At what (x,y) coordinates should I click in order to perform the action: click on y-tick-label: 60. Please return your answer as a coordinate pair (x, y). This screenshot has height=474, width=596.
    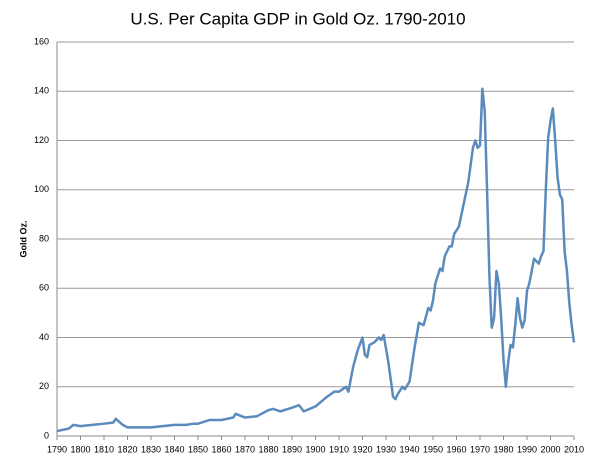
    Looking at the image, I should click on (44, 288).